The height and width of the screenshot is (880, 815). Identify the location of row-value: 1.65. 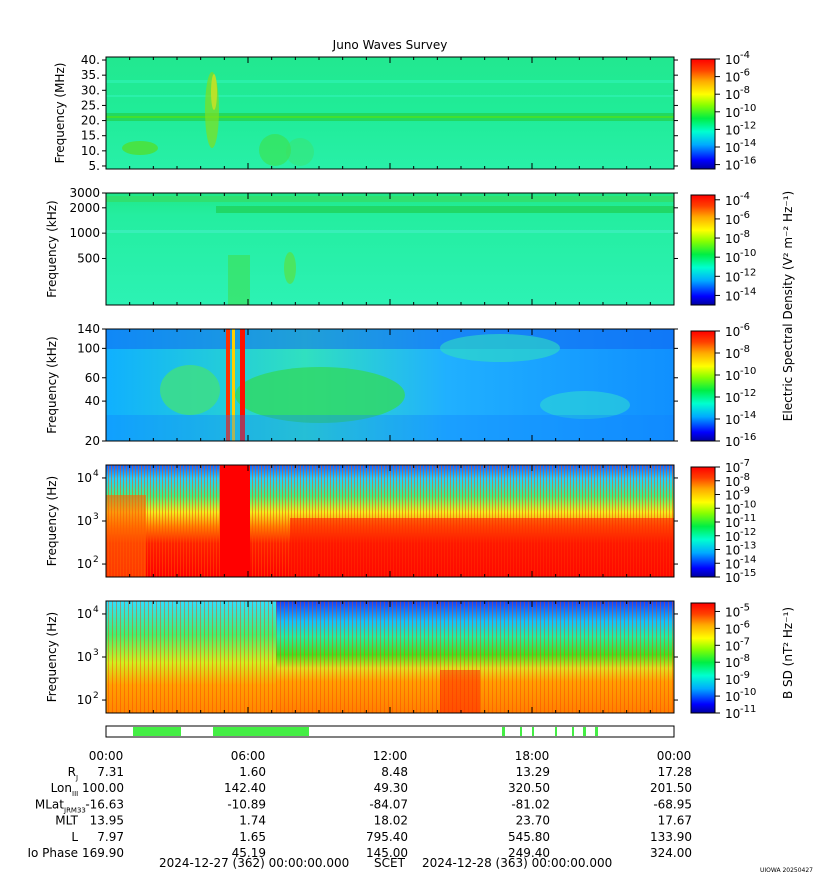
(252, 837).